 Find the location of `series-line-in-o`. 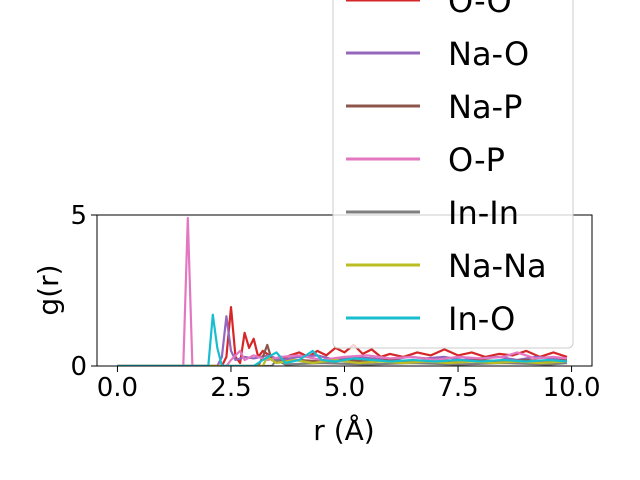

series-line-in-o is located at coordinates (342, 339).